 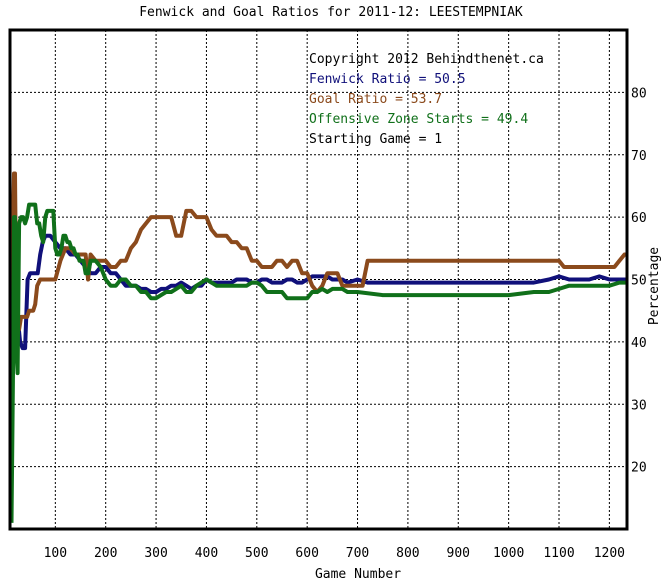 I want to click on y-tick-label: 60, so click(x=639, y=218).